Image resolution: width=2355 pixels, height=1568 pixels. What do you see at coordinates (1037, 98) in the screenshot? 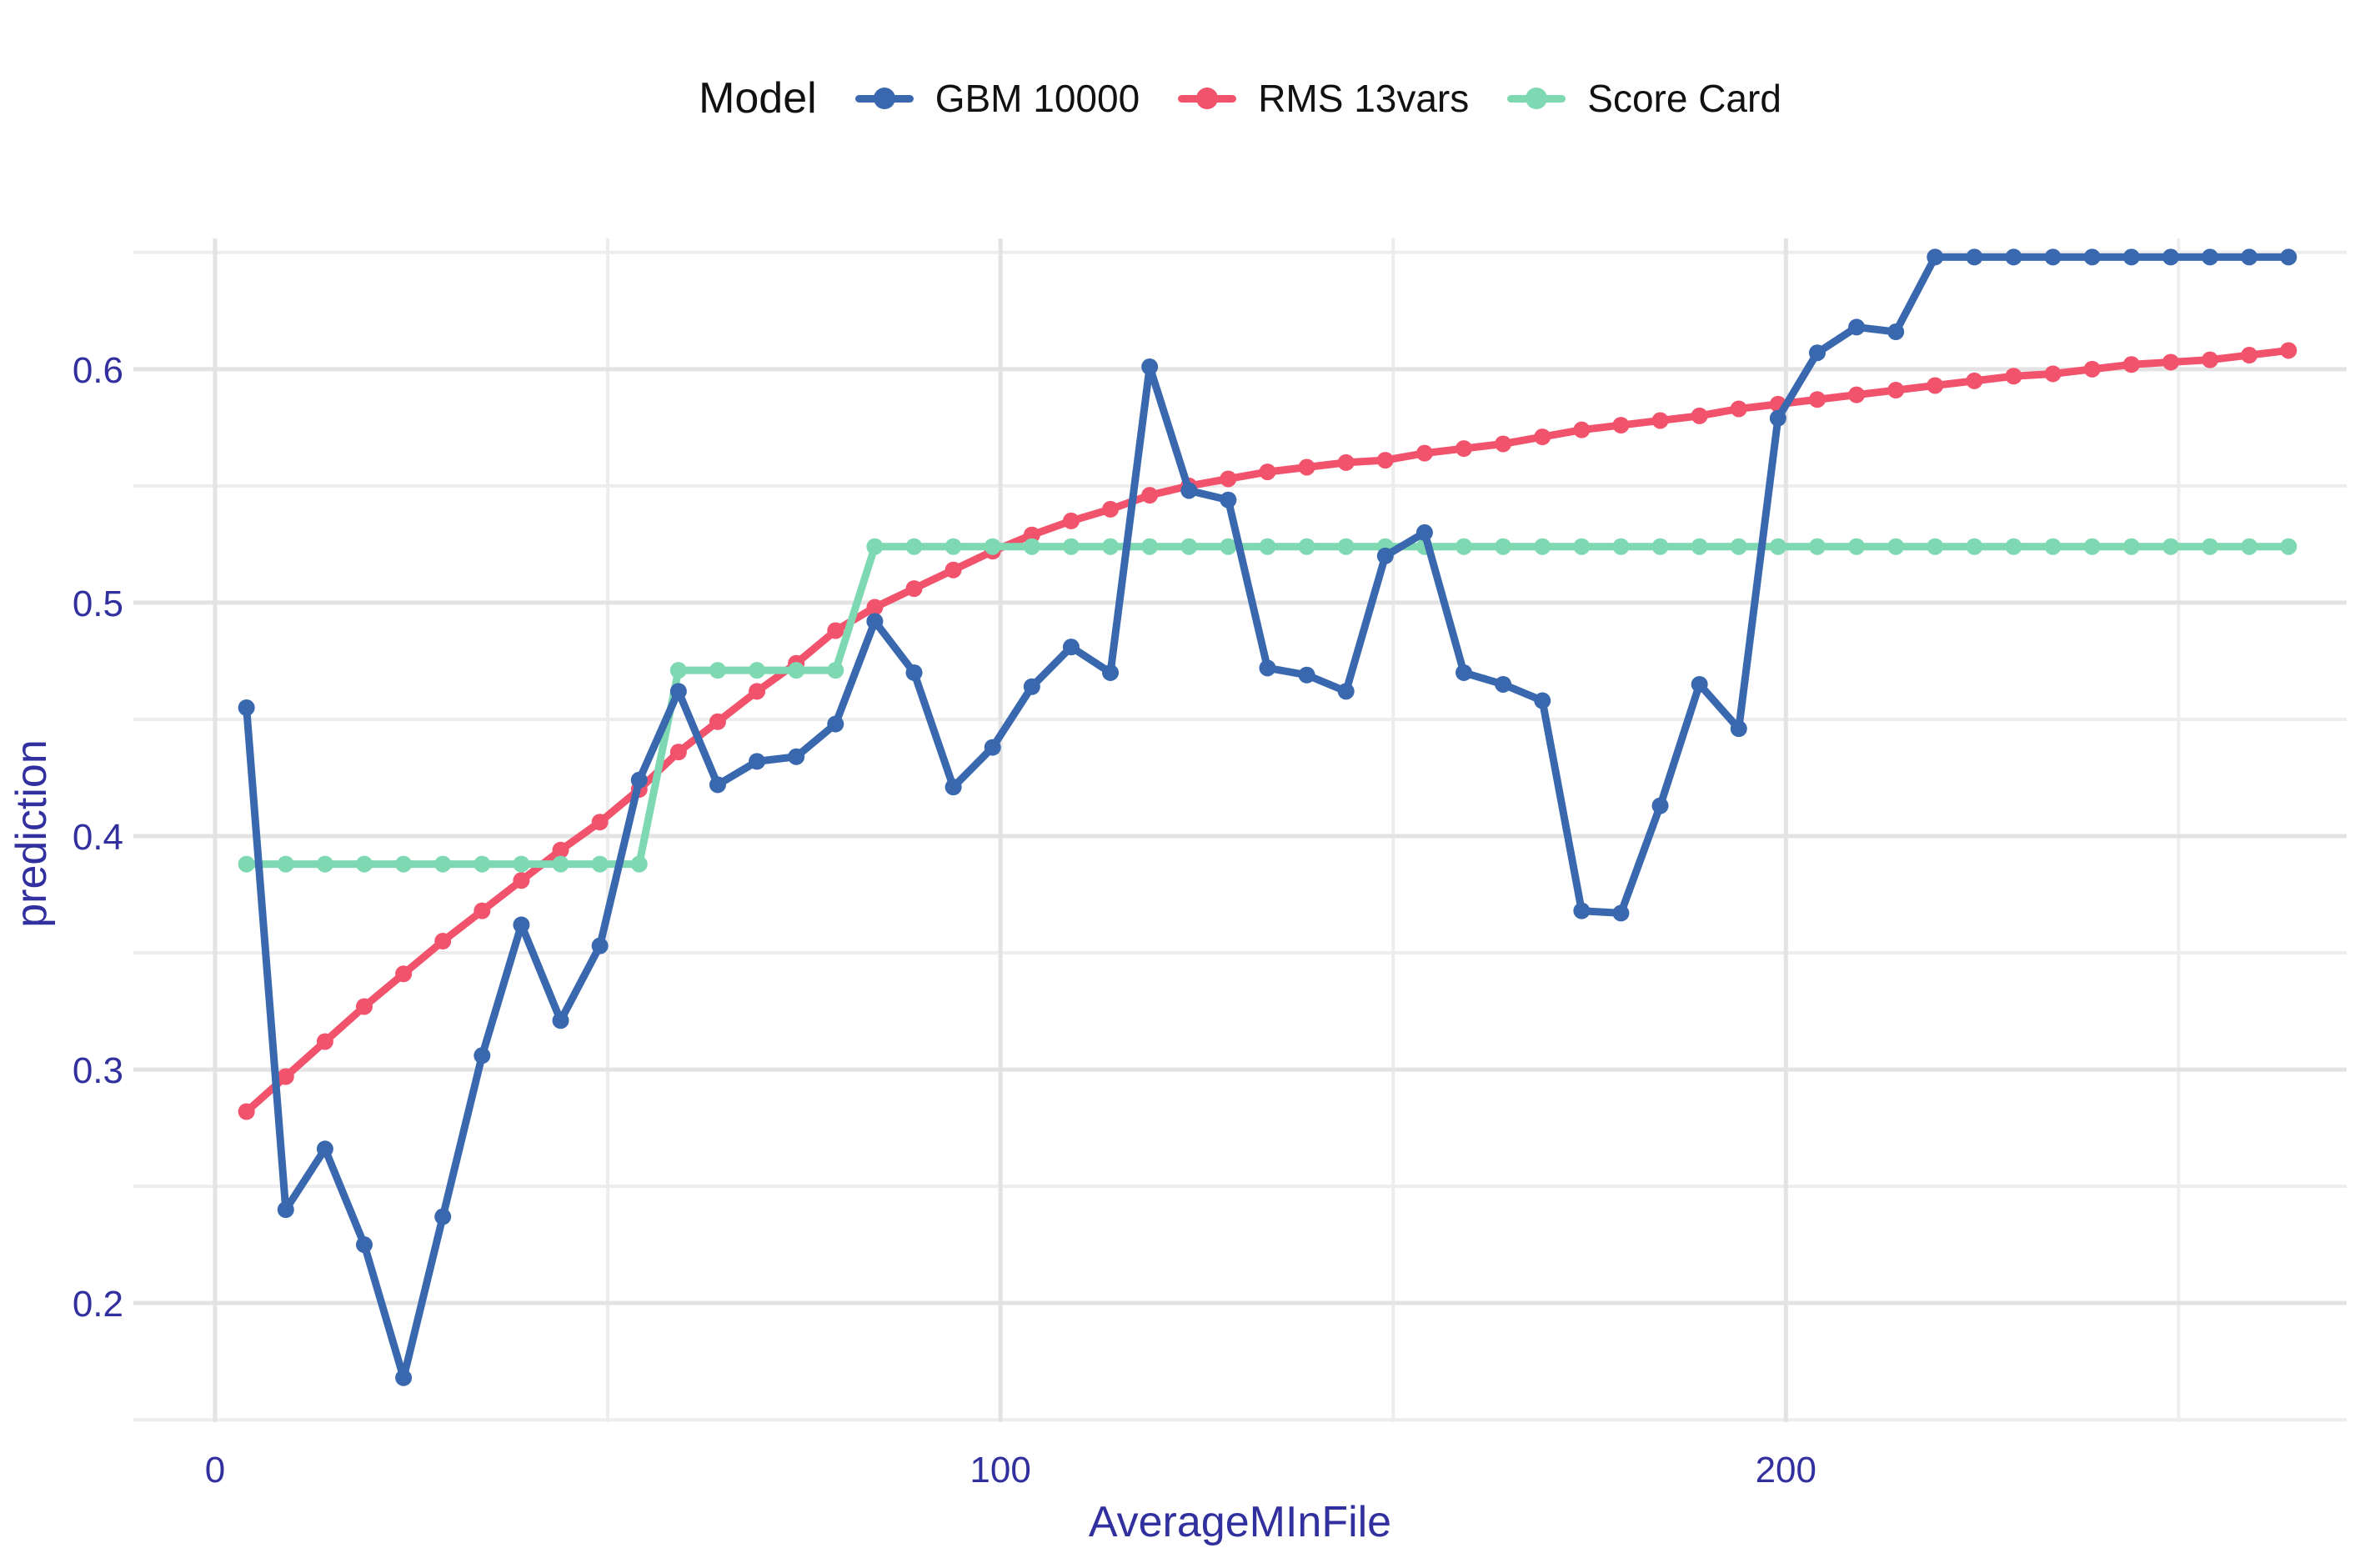
I see `legend-item-label: GBM 10000` at bounding box center [1037, 98].